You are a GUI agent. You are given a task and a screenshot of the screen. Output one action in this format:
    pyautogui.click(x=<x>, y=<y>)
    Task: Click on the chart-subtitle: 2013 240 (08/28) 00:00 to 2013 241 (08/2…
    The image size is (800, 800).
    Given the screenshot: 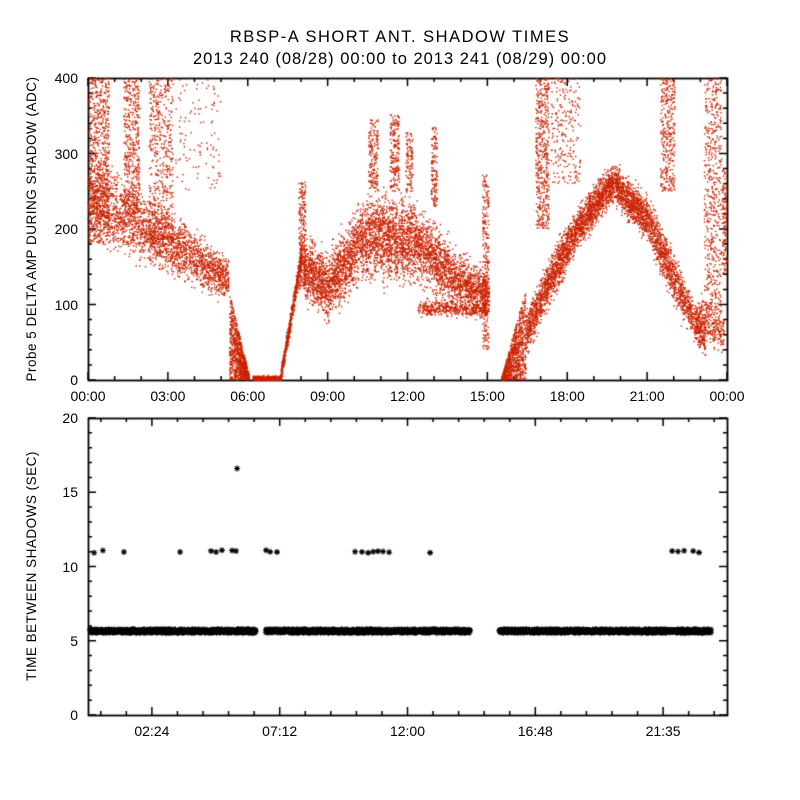 What is the action you would take?
    pyautogui.click(x=400, y=59)
    